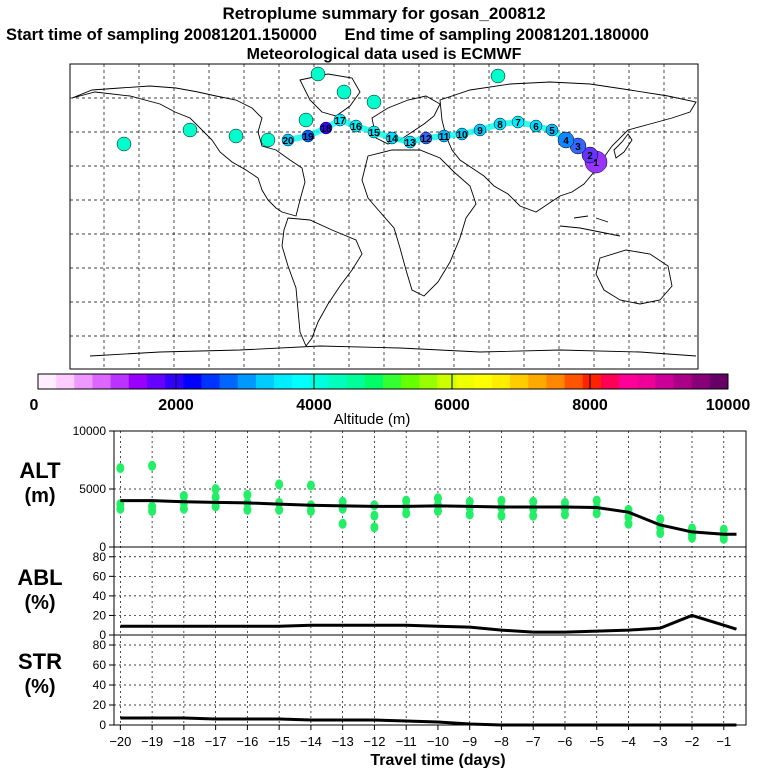  Describe the element at coordinates (723, 741) in the screenshot. I see `x-tick-label: −1` at that location.